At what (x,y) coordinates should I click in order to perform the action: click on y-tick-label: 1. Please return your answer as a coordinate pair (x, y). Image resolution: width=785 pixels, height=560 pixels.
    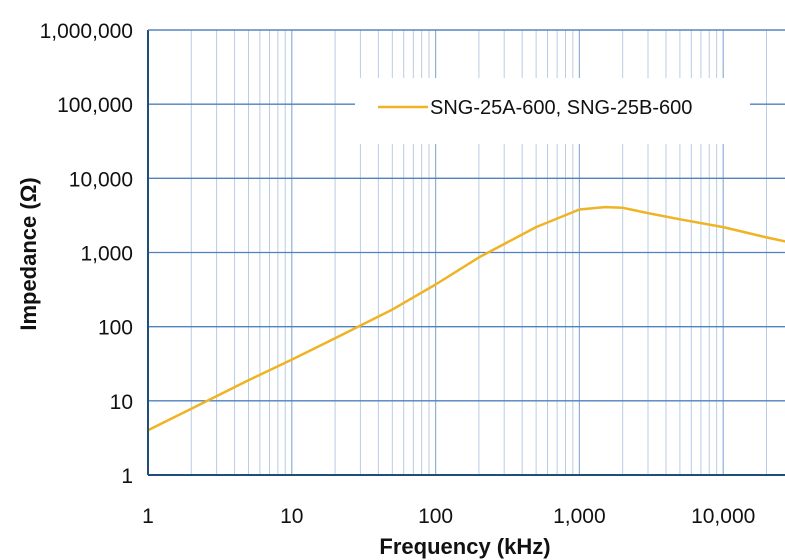
    Looking at the image, I should click on (127, 476).